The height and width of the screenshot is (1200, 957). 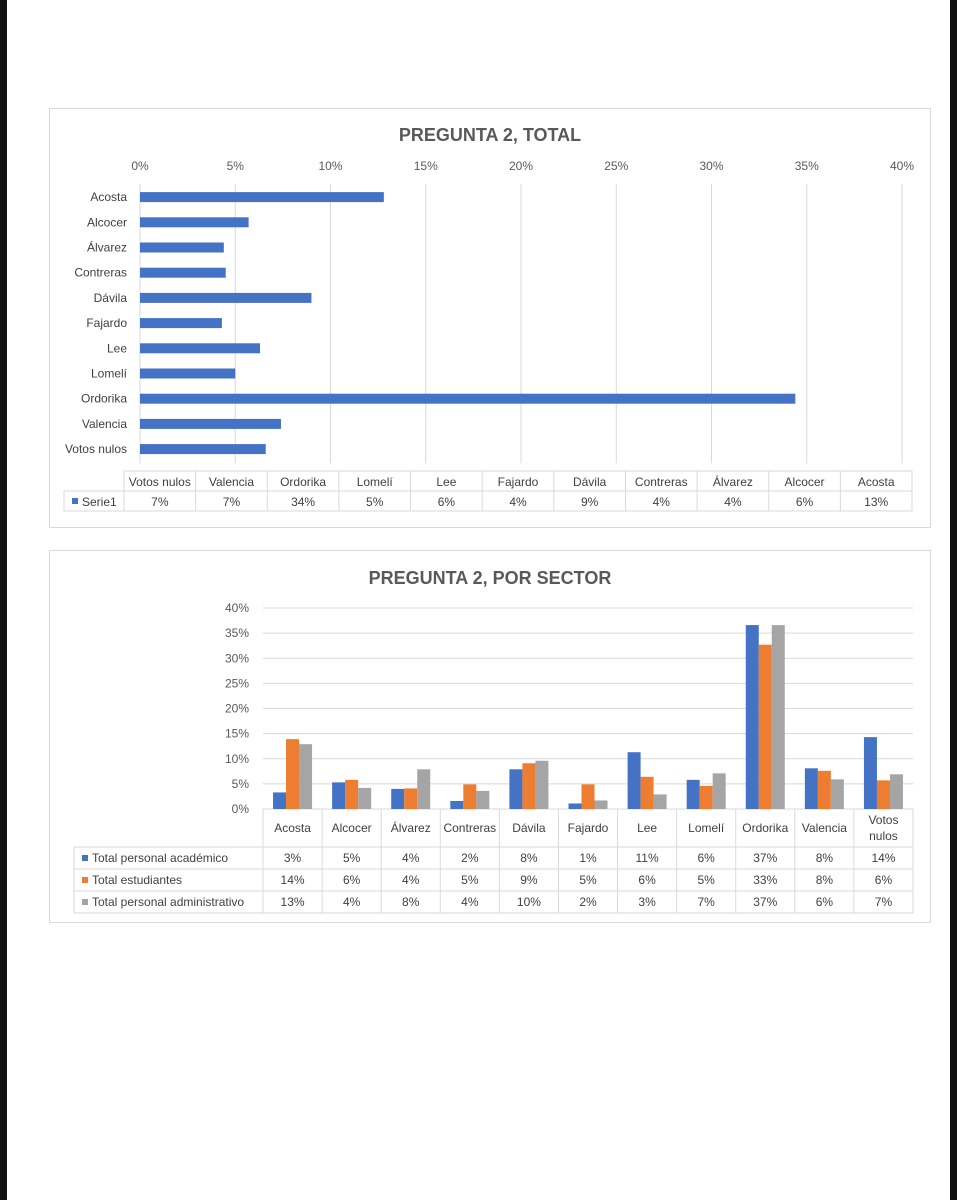 What do you see at coordinates (241, 809) in the screenshot?
I see `y-tick-label: 0%` at bounding box center [241, 809].